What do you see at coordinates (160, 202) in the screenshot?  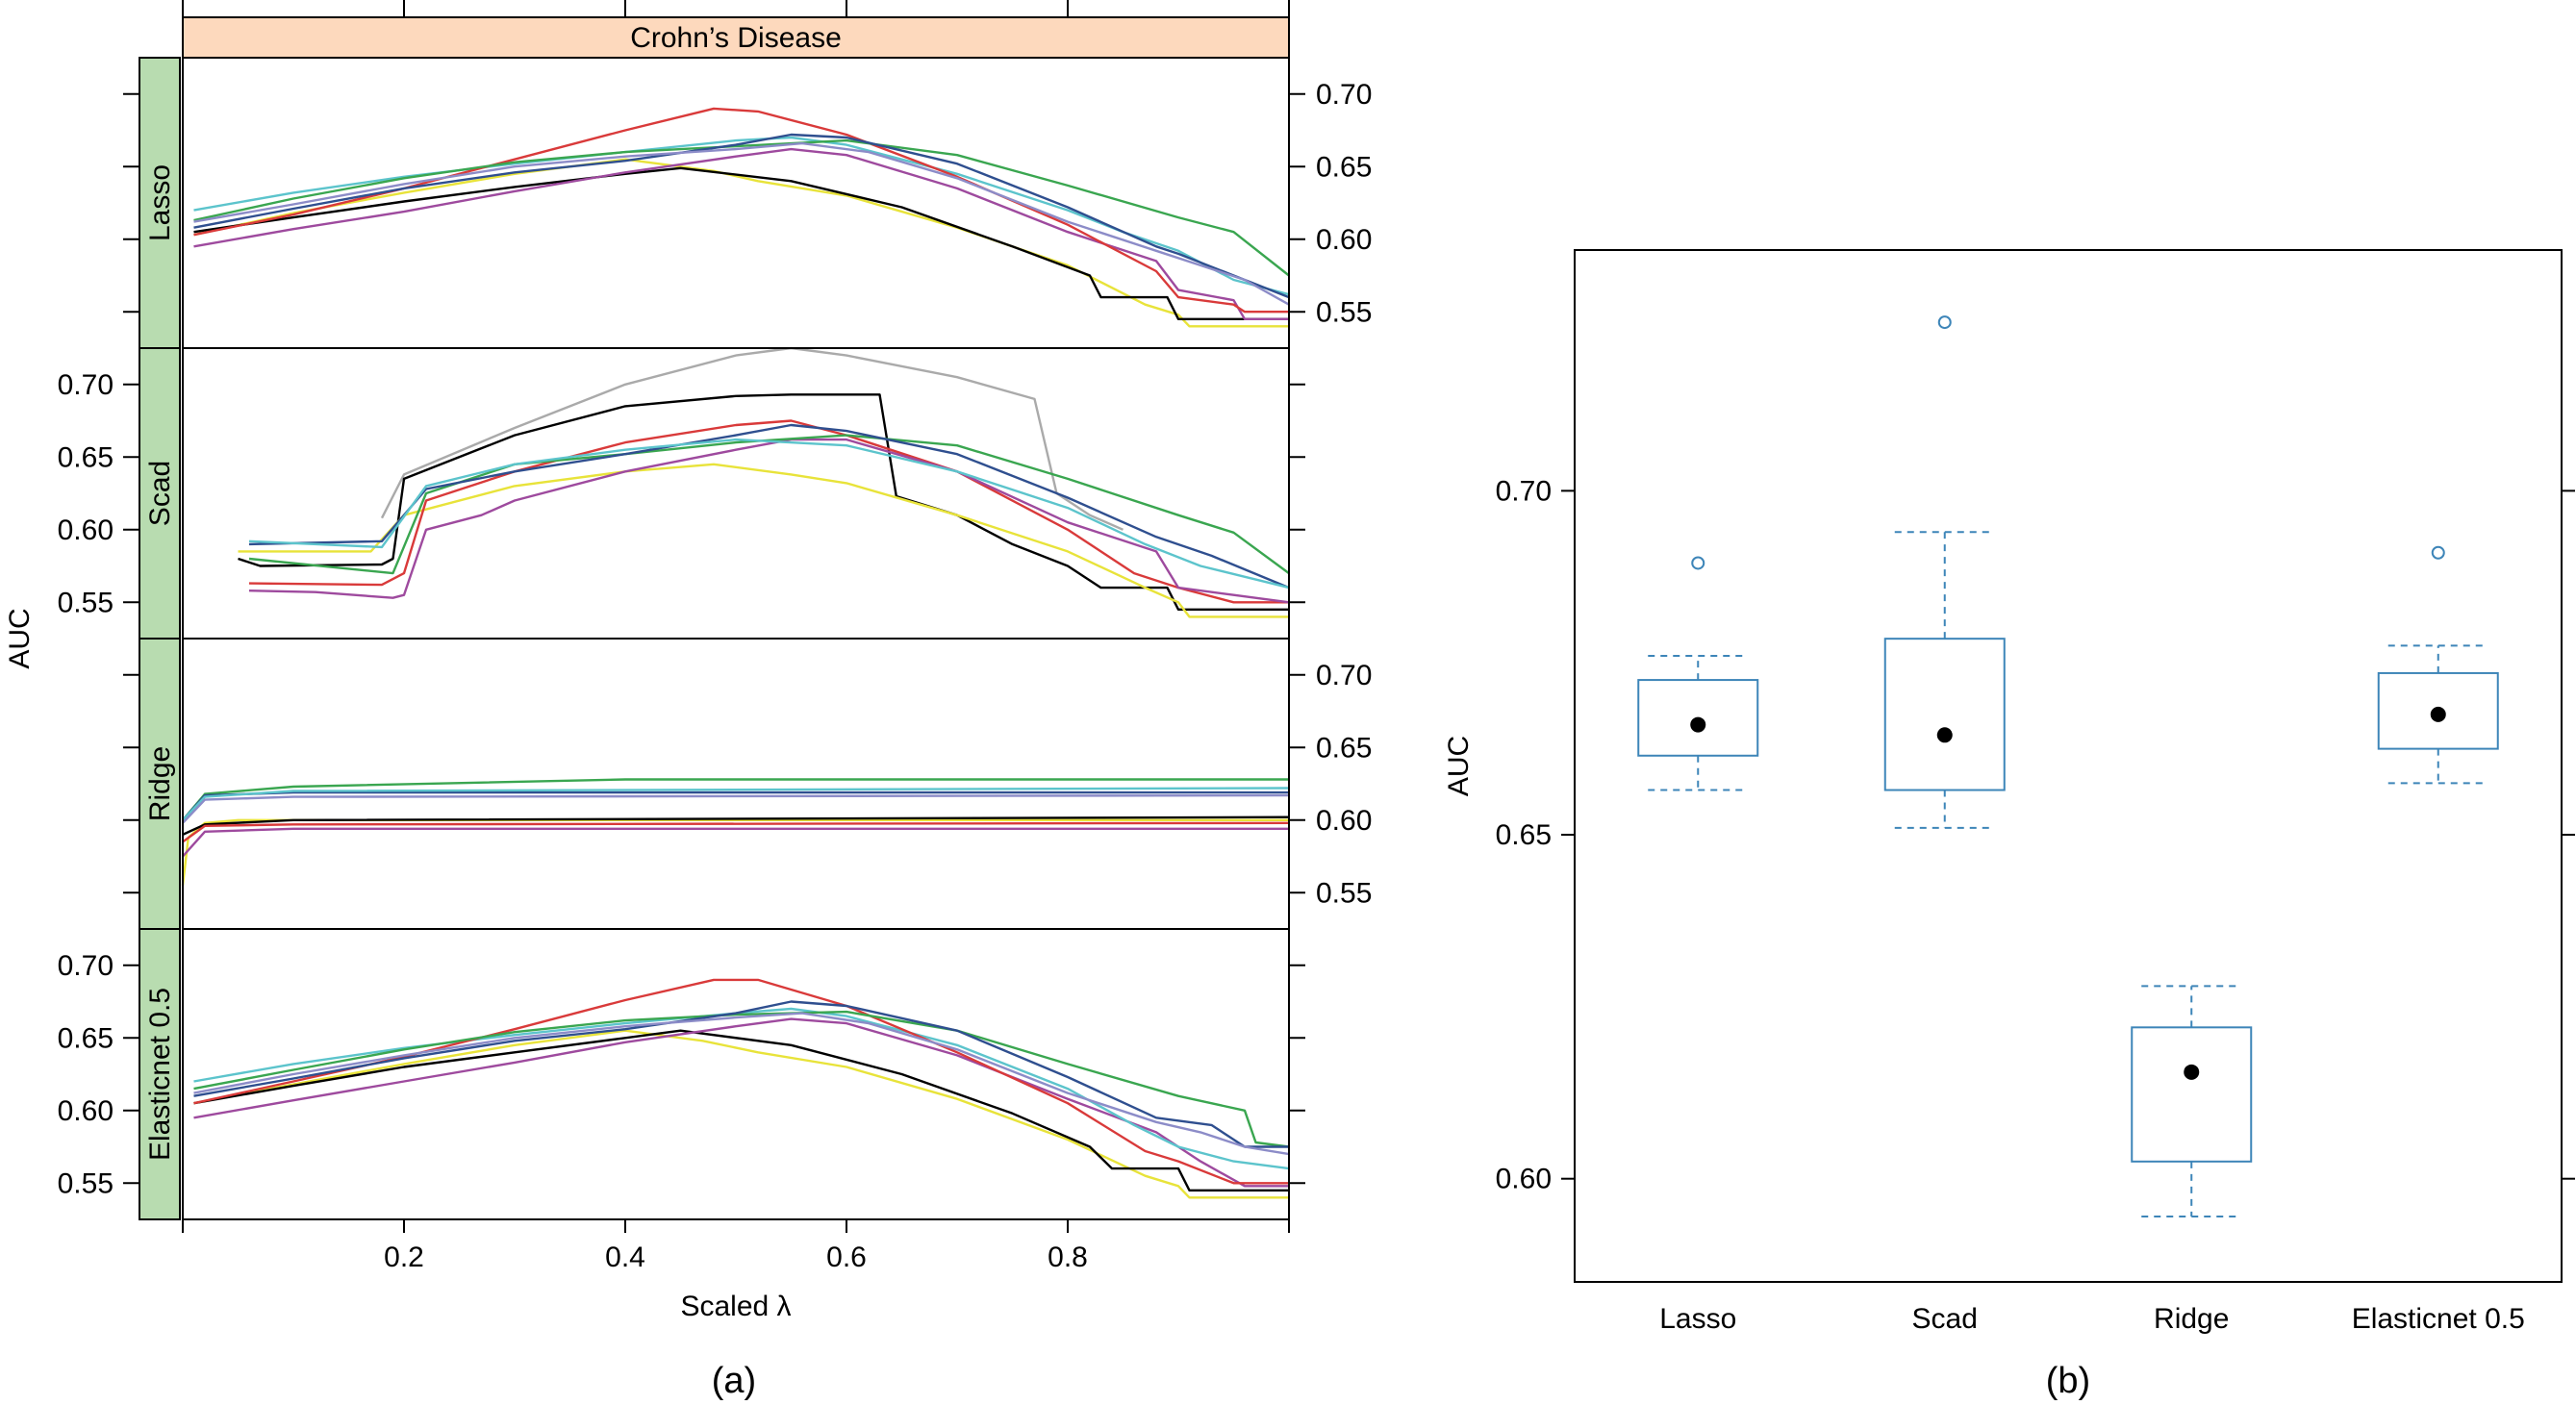 I see `facet-label: Lasso` at bounding box center [160, 202].